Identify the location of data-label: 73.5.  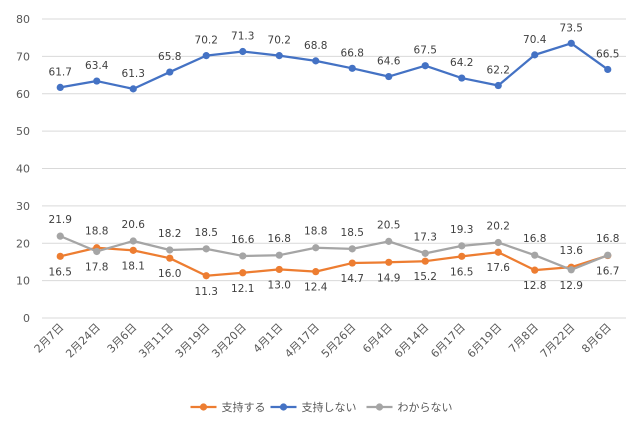
(571, 28).